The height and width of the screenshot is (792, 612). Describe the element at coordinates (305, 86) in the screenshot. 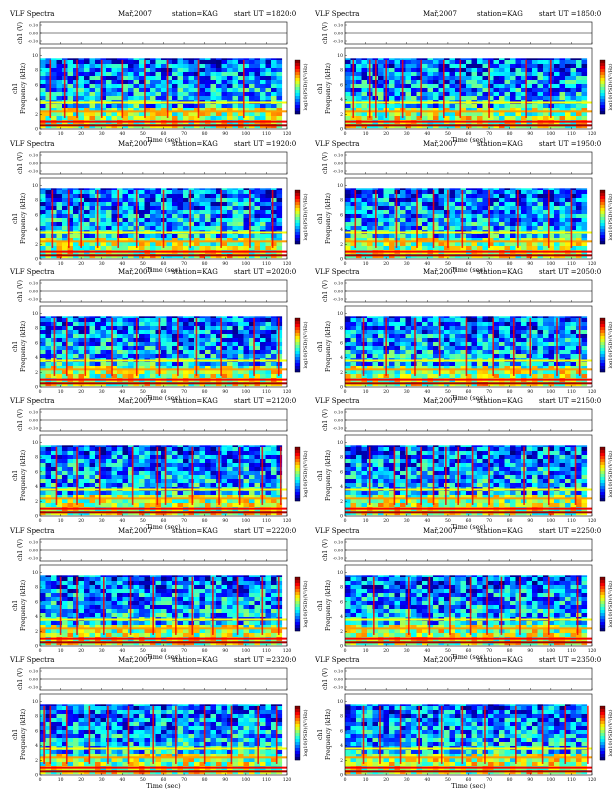

I see `colorbar-label: log10(PSD)(V²/Hz)` at that location.